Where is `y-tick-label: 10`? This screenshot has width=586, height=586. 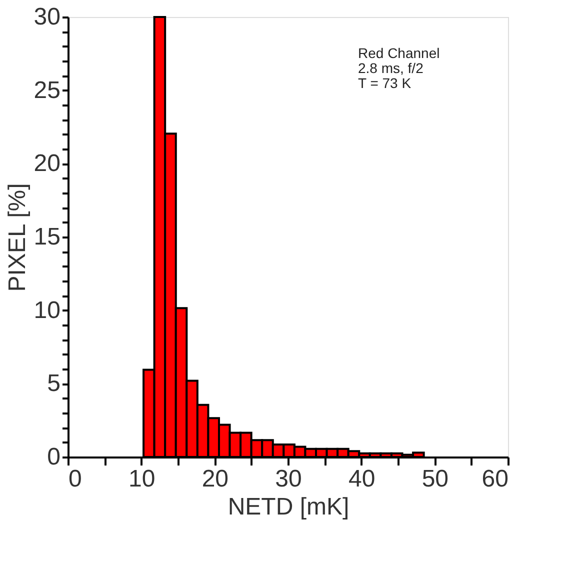
y-tick-label: 10 is located at coordinates (47, 310).